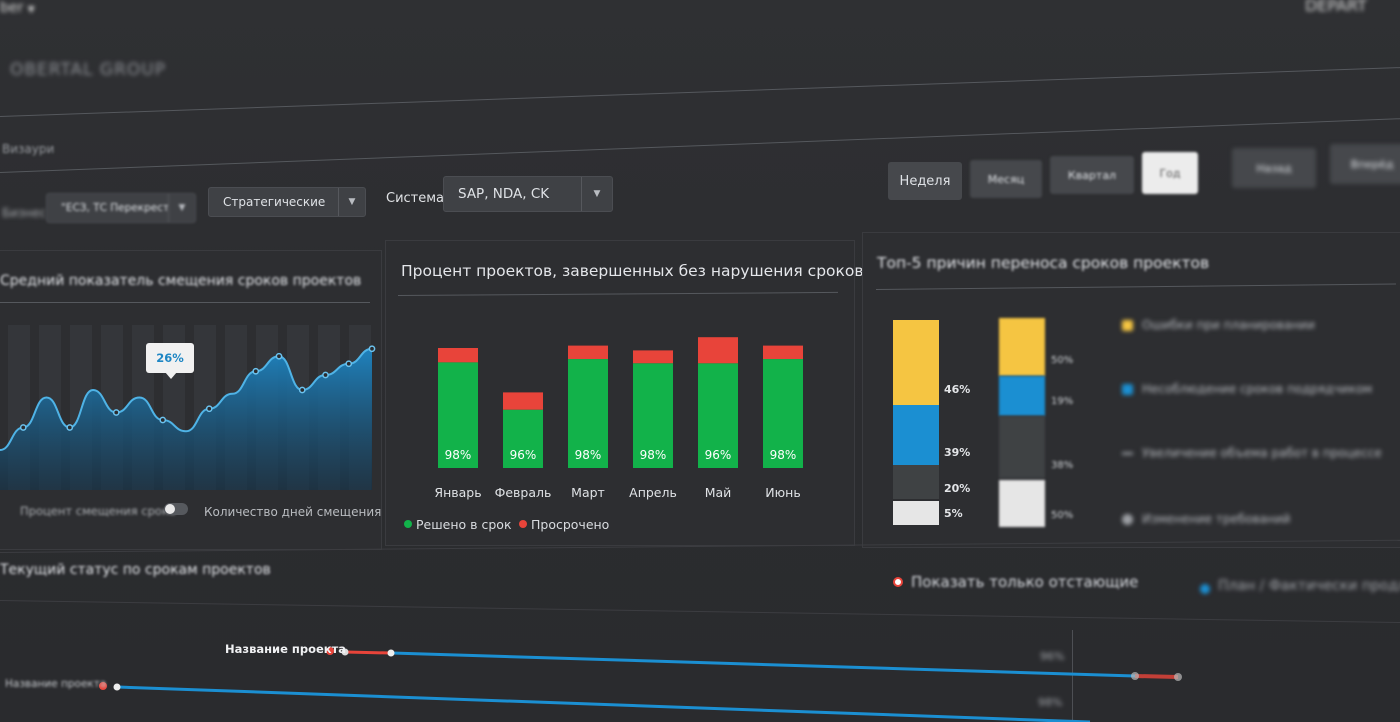 Image resolution: width=1400 pixels, height=722 pixels. What do you see at coordinates (957, 452) in the screenshot?
I see `stack1-label: 39%` at bounding box center [957, 452].